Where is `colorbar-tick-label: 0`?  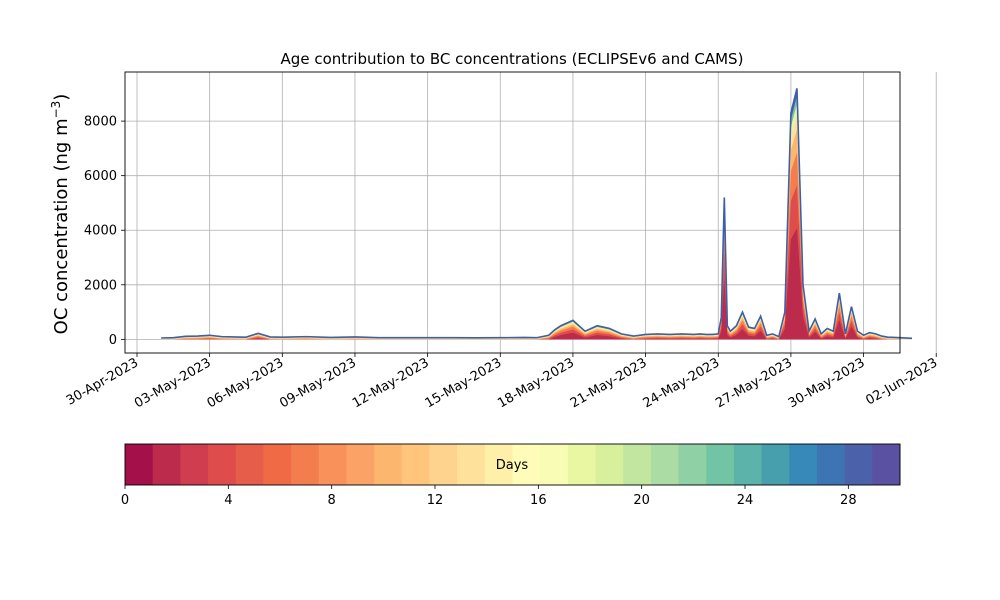
colorbar-tick-label: 0 is located at coordinates (125, 500).